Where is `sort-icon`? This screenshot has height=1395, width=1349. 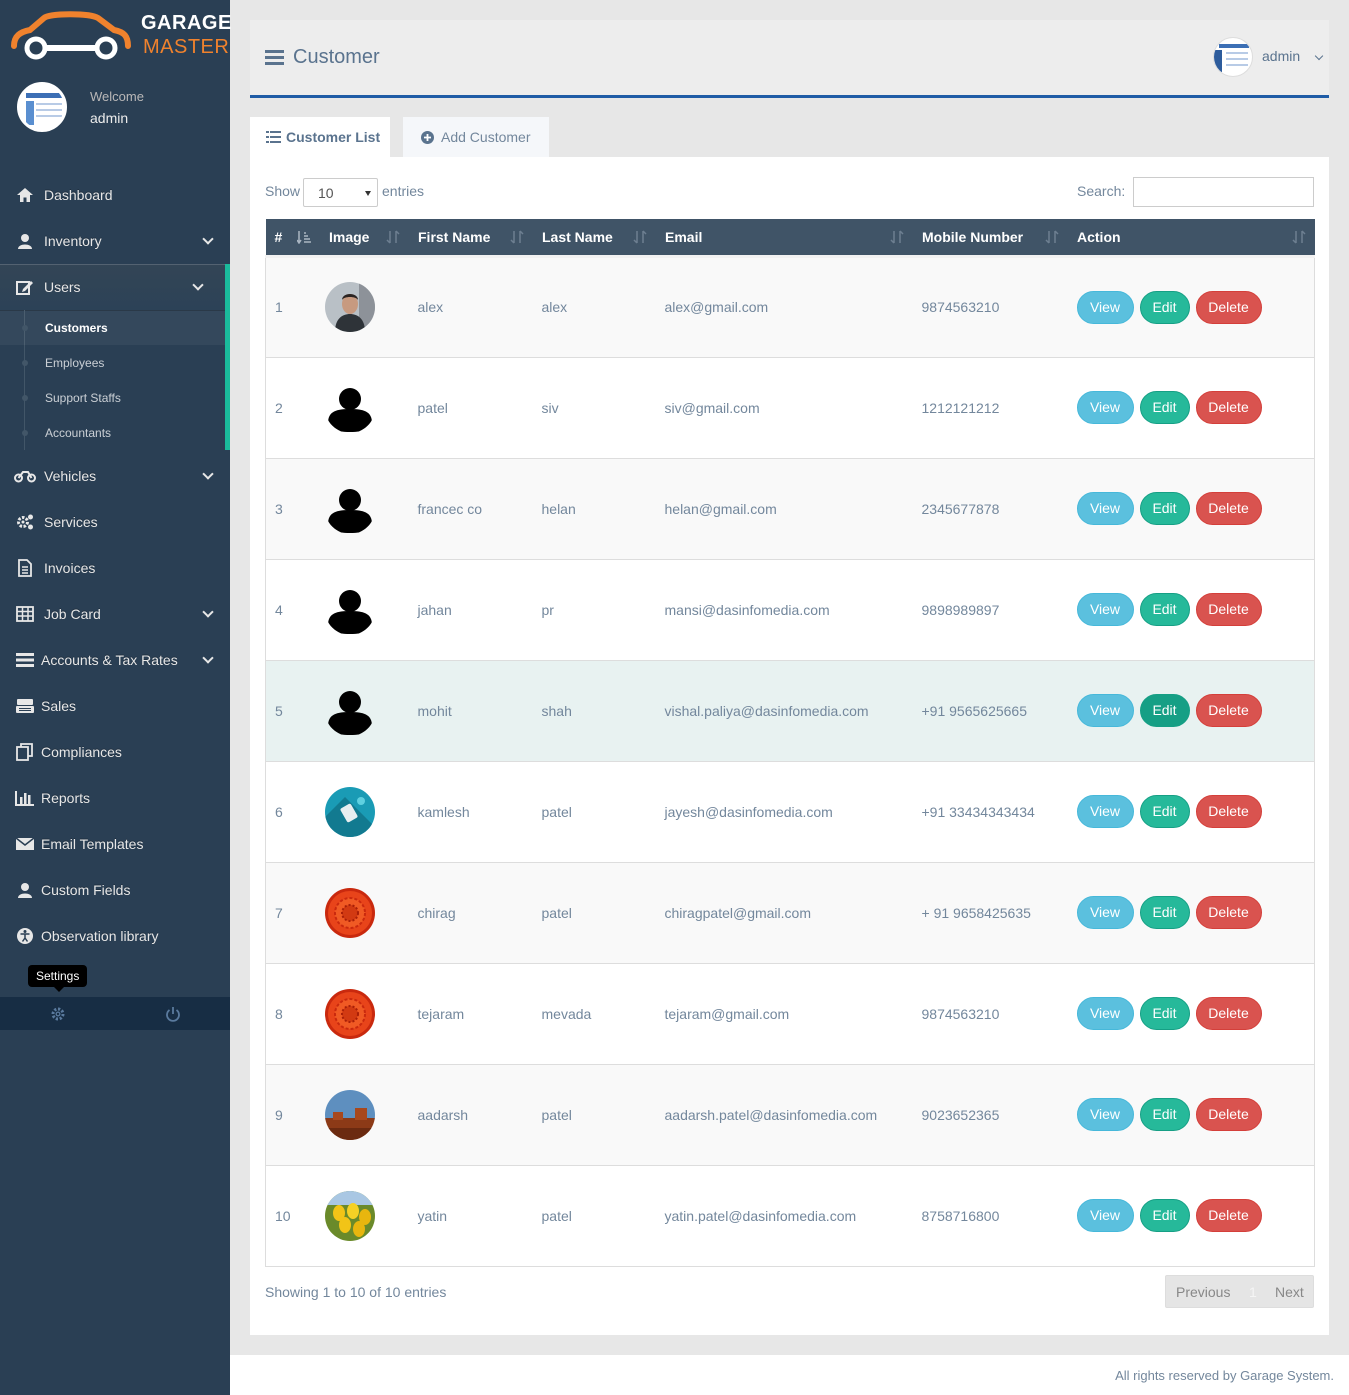
sort-icon is located at coordinates (517, 237).